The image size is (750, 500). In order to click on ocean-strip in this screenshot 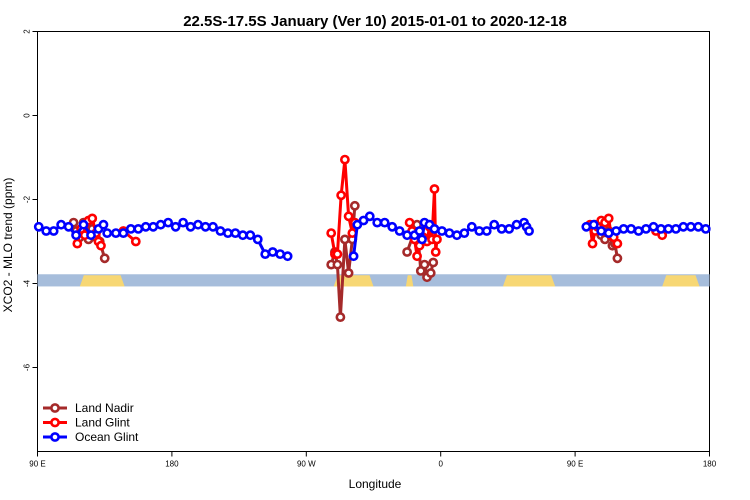, I will do `click(373, 280)`.